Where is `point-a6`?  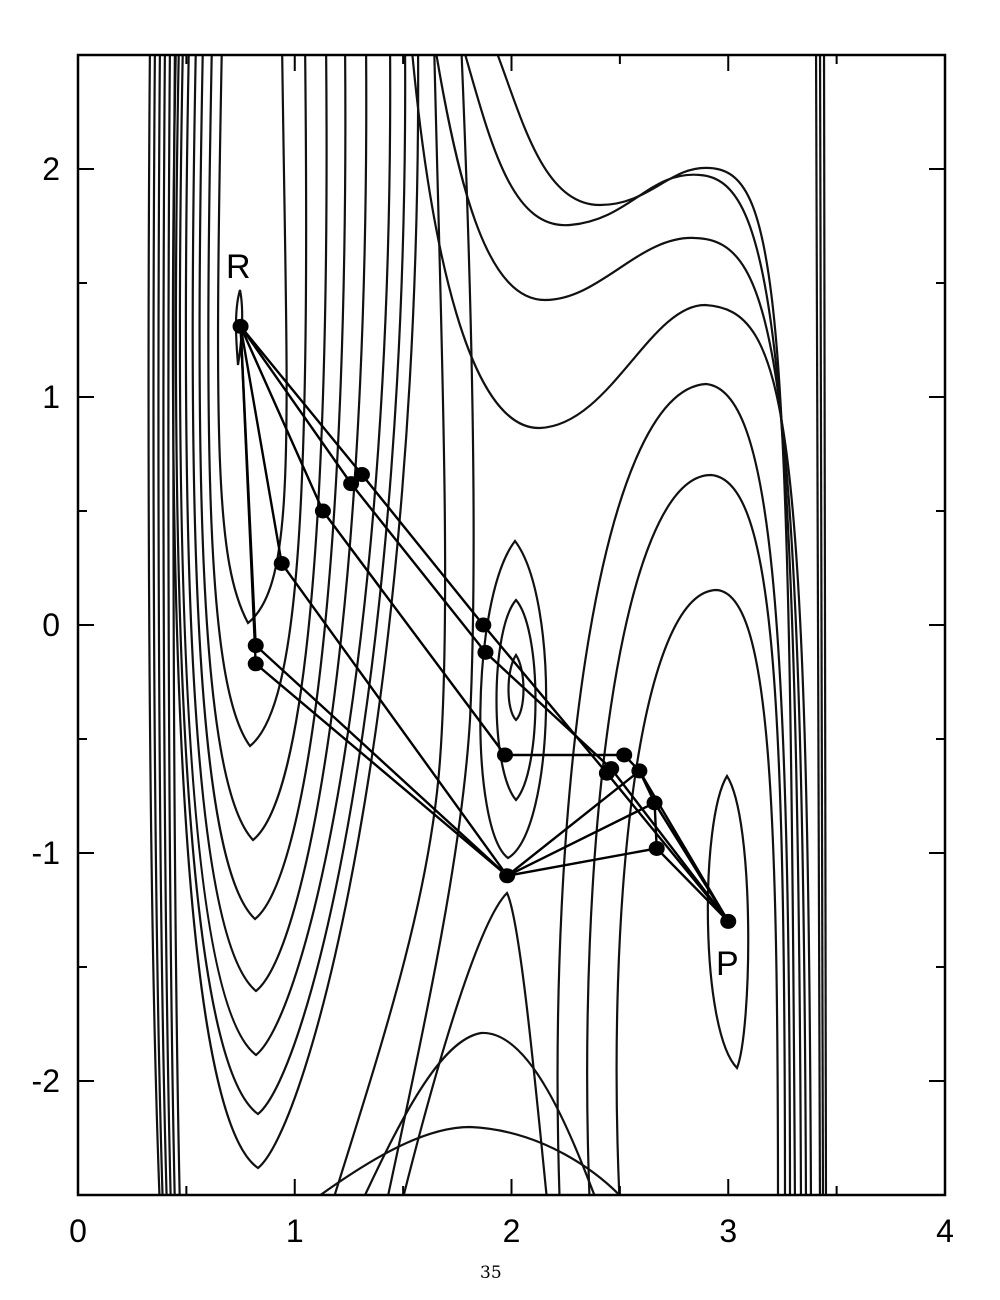 point-a6 is located at coordinates (255, 664).